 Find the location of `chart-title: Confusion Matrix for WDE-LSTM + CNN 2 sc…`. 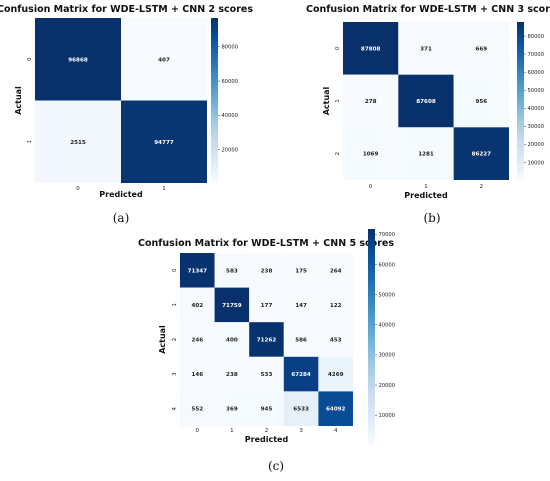

chart-title: Confusion Matrix for WDE-LSTM + CNN 2 sc… is located at coordinates (126, 9).